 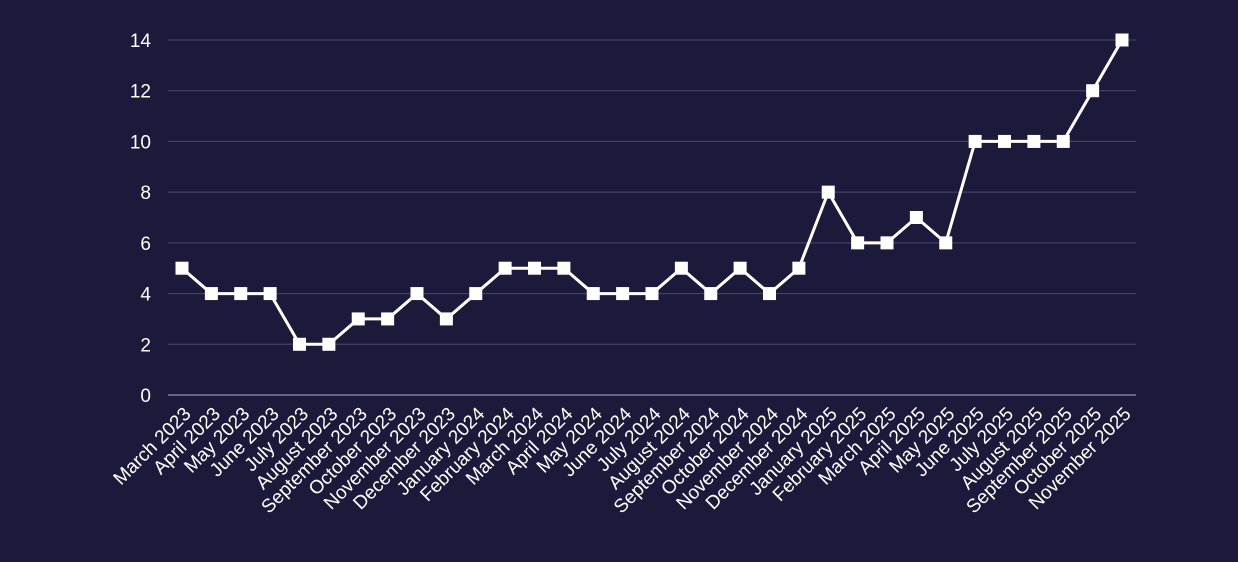 I want to click on y-tick-label: 10, so click(x=140, y=142).